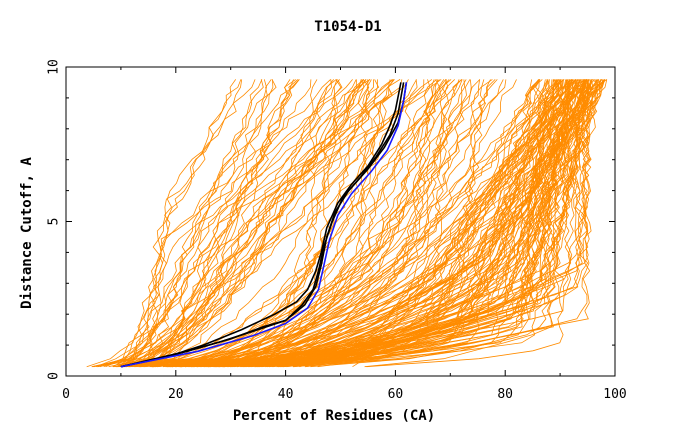 This screenshot has width=680, height=440. I want to click on chart-title: T1054-D1, so click(347, 27).